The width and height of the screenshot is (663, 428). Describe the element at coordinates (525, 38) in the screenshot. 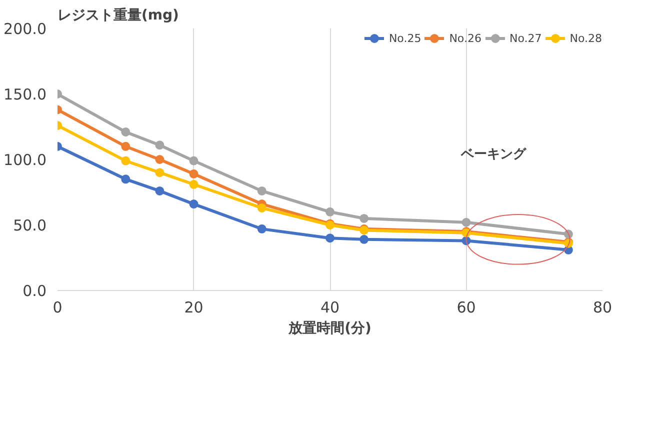

I see `legend-label: No.27` at that location.